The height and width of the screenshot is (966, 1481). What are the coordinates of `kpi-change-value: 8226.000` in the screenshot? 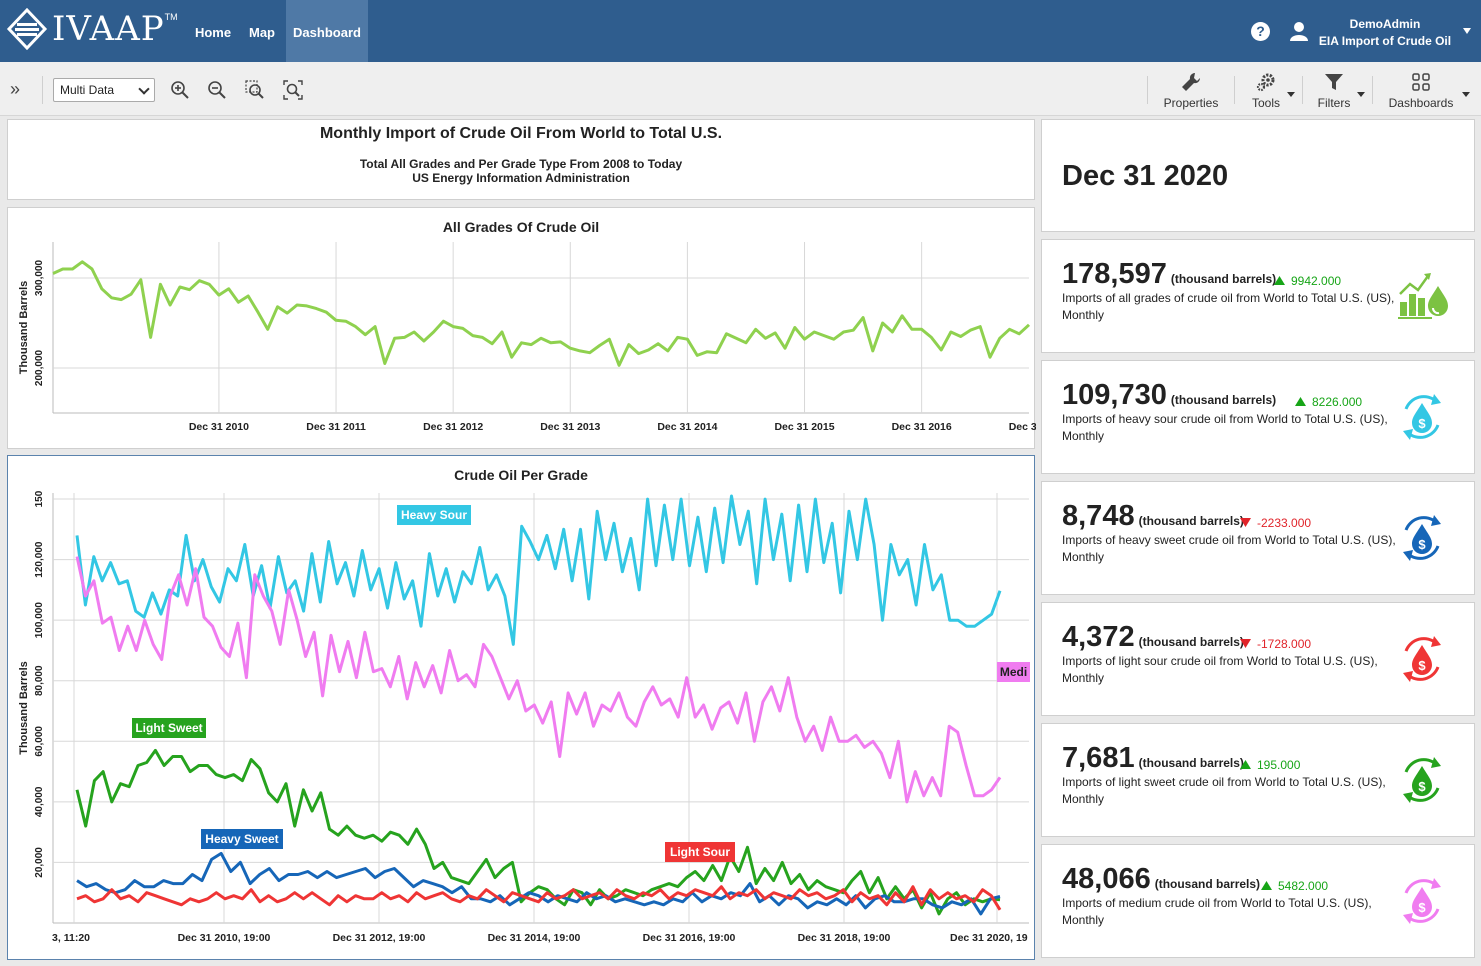 It's located at (1337, 402).